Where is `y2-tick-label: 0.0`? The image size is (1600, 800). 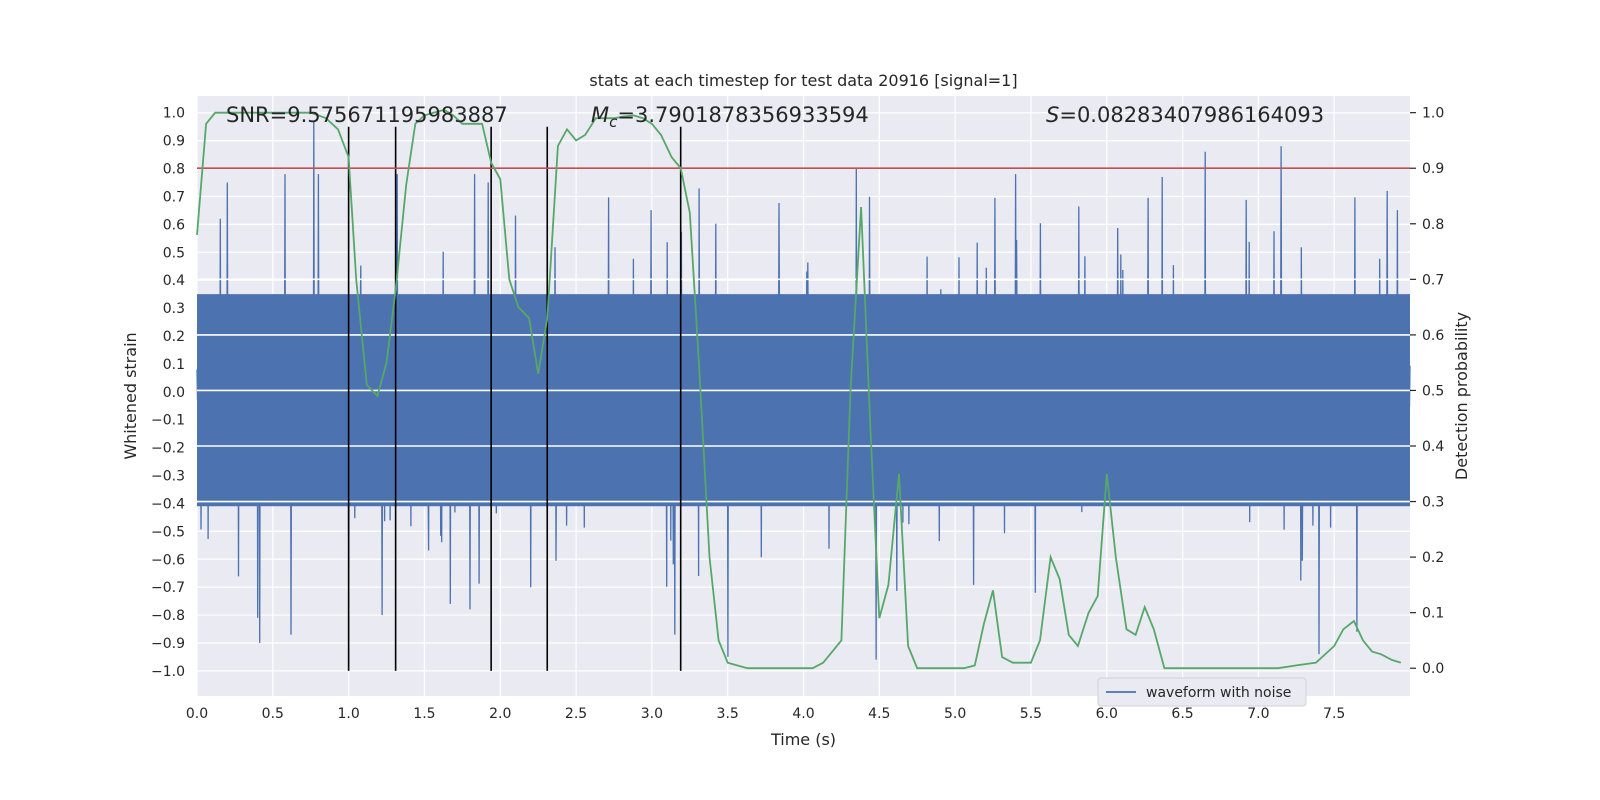 y2-tick-label: 0.0 is located at coordinates (1433, 669).